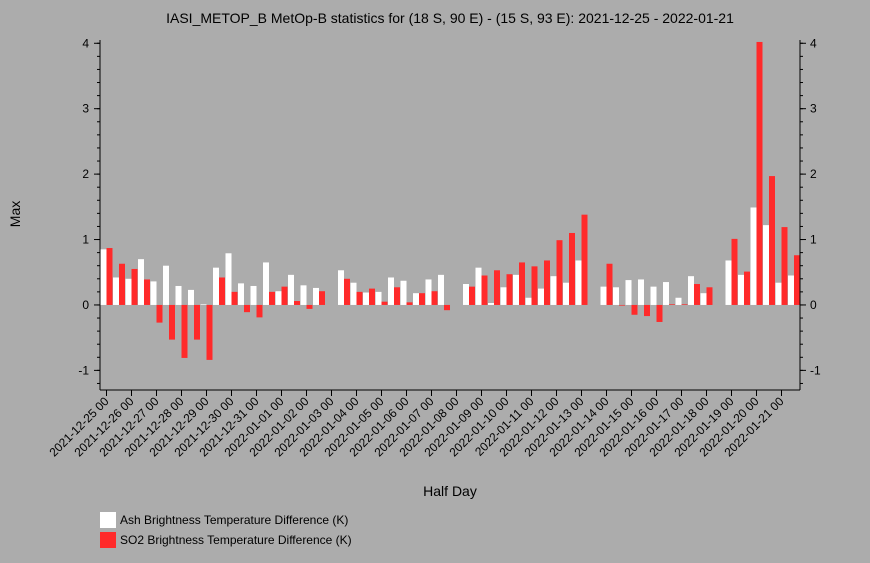 The height and width of the screenshot is (563, 870). What do you see at coordinates (450, 491) in the screenshot?
I see `x-axis-label: Half Day` at bounding box center [450, 491].